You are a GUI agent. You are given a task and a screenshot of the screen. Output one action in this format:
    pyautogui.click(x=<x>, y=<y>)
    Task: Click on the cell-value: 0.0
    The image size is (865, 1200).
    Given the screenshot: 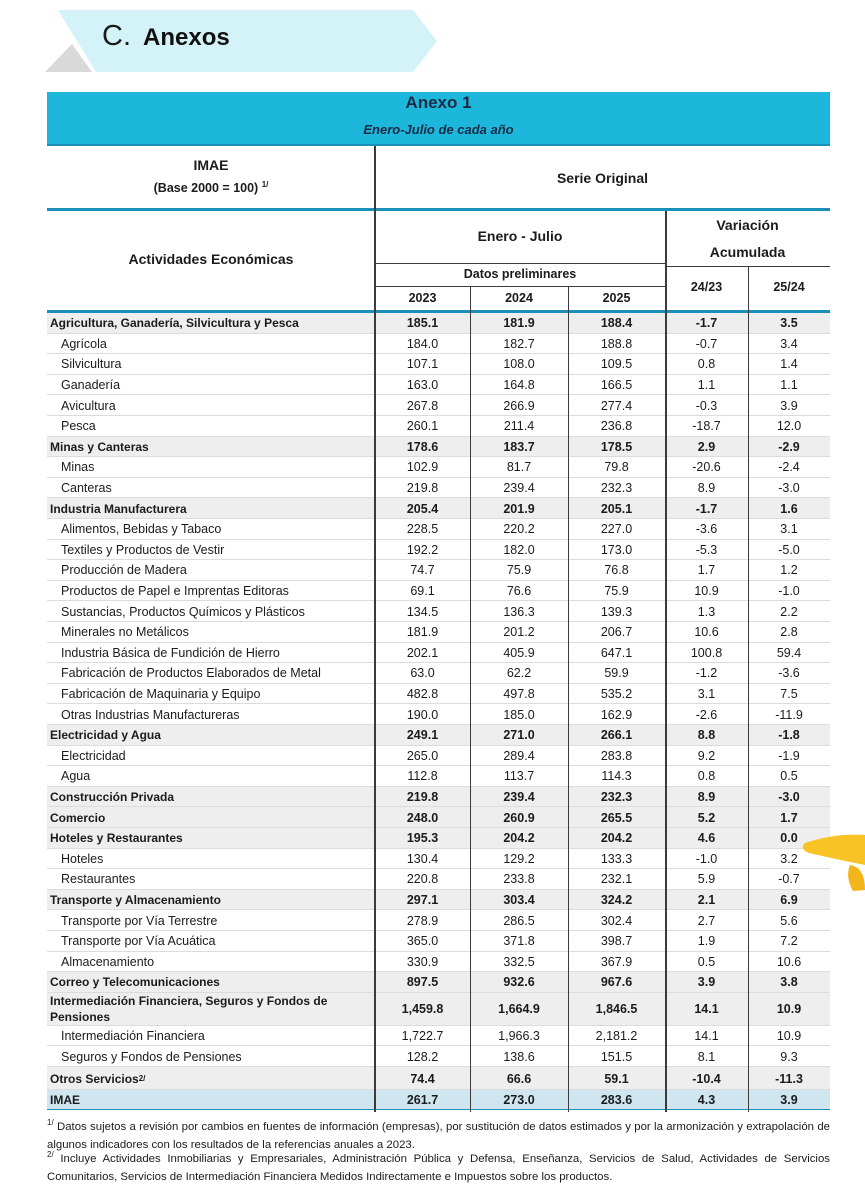 What is the action you would take?
    pyautogui.click(x=789, y=838)
    